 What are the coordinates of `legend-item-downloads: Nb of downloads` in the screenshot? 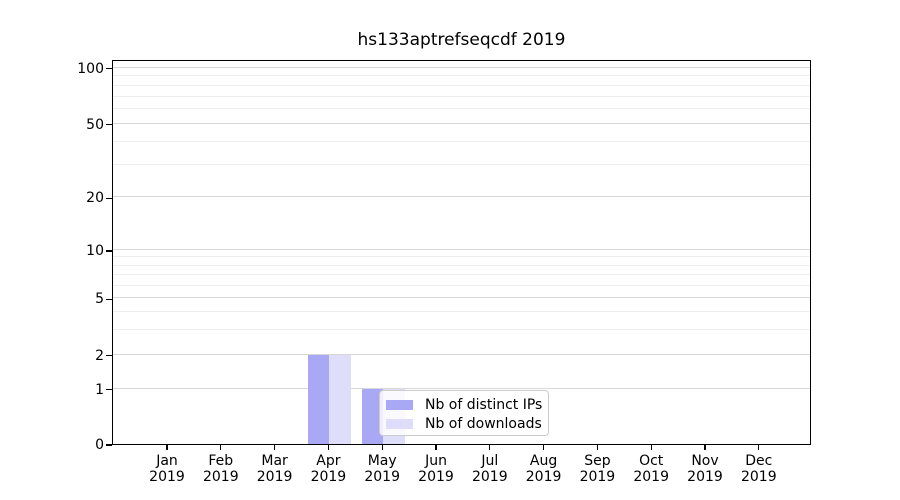 It's located at (464, 423).